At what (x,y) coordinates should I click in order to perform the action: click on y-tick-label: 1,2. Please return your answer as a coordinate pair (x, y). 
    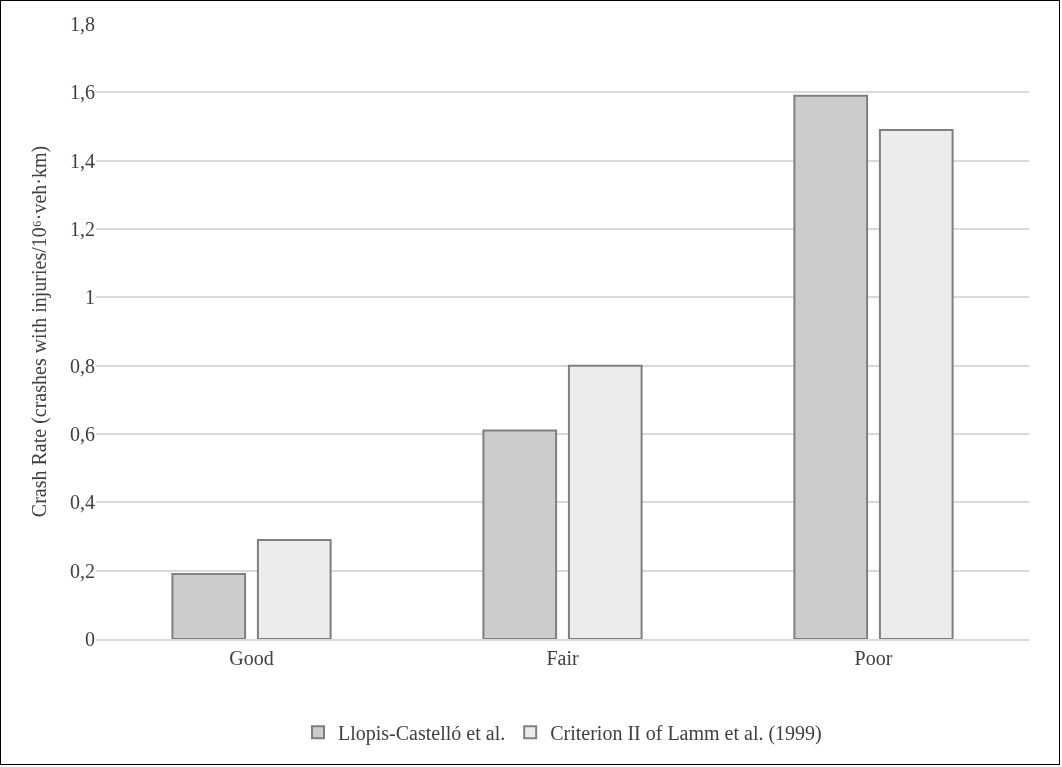
    Looking at the image, I should click on (82, 229).